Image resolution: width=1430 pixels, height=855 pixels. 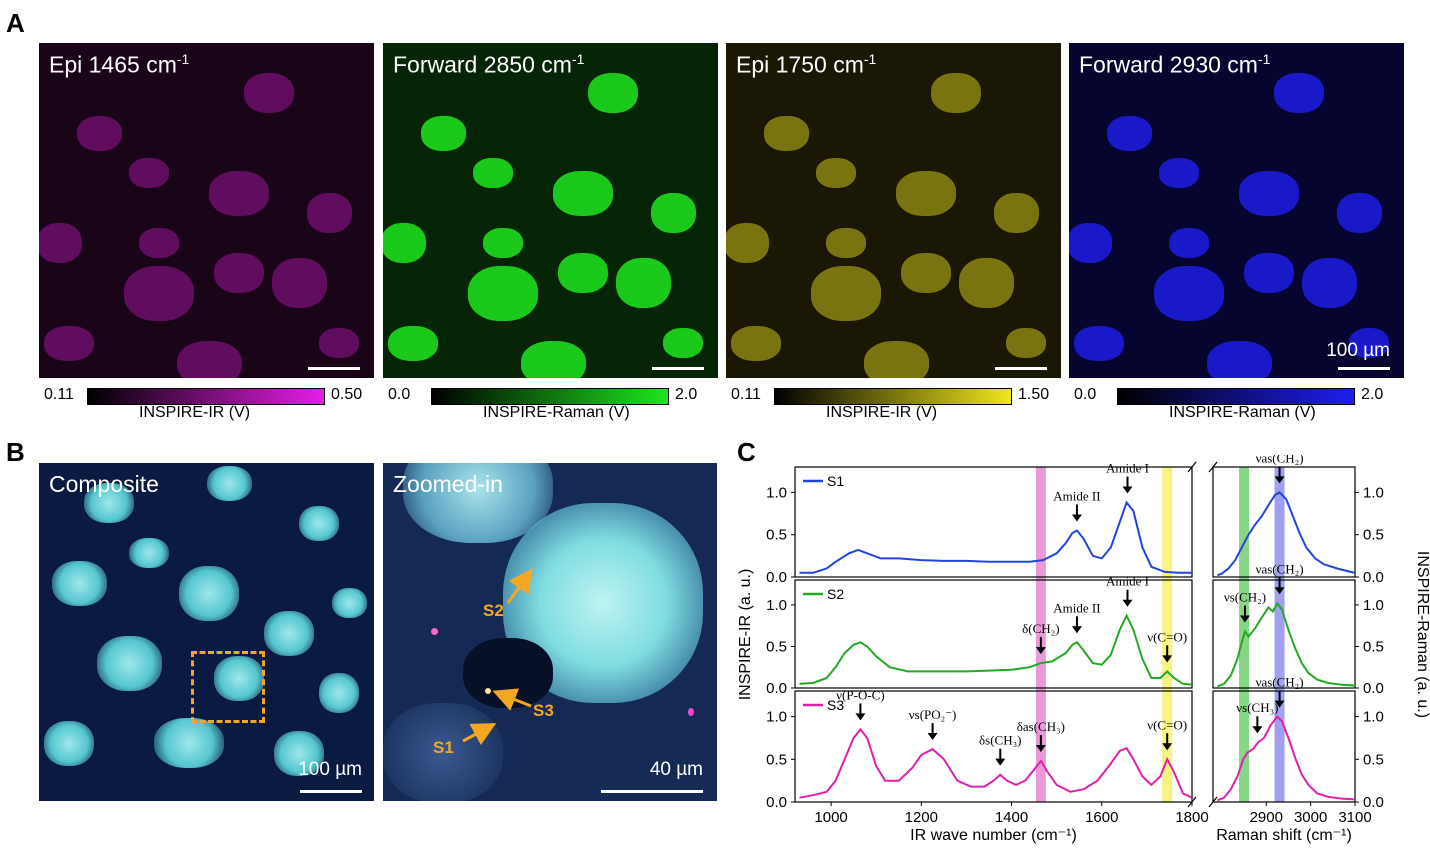 I want to click on s3-spot, so click(x=488, y=691).